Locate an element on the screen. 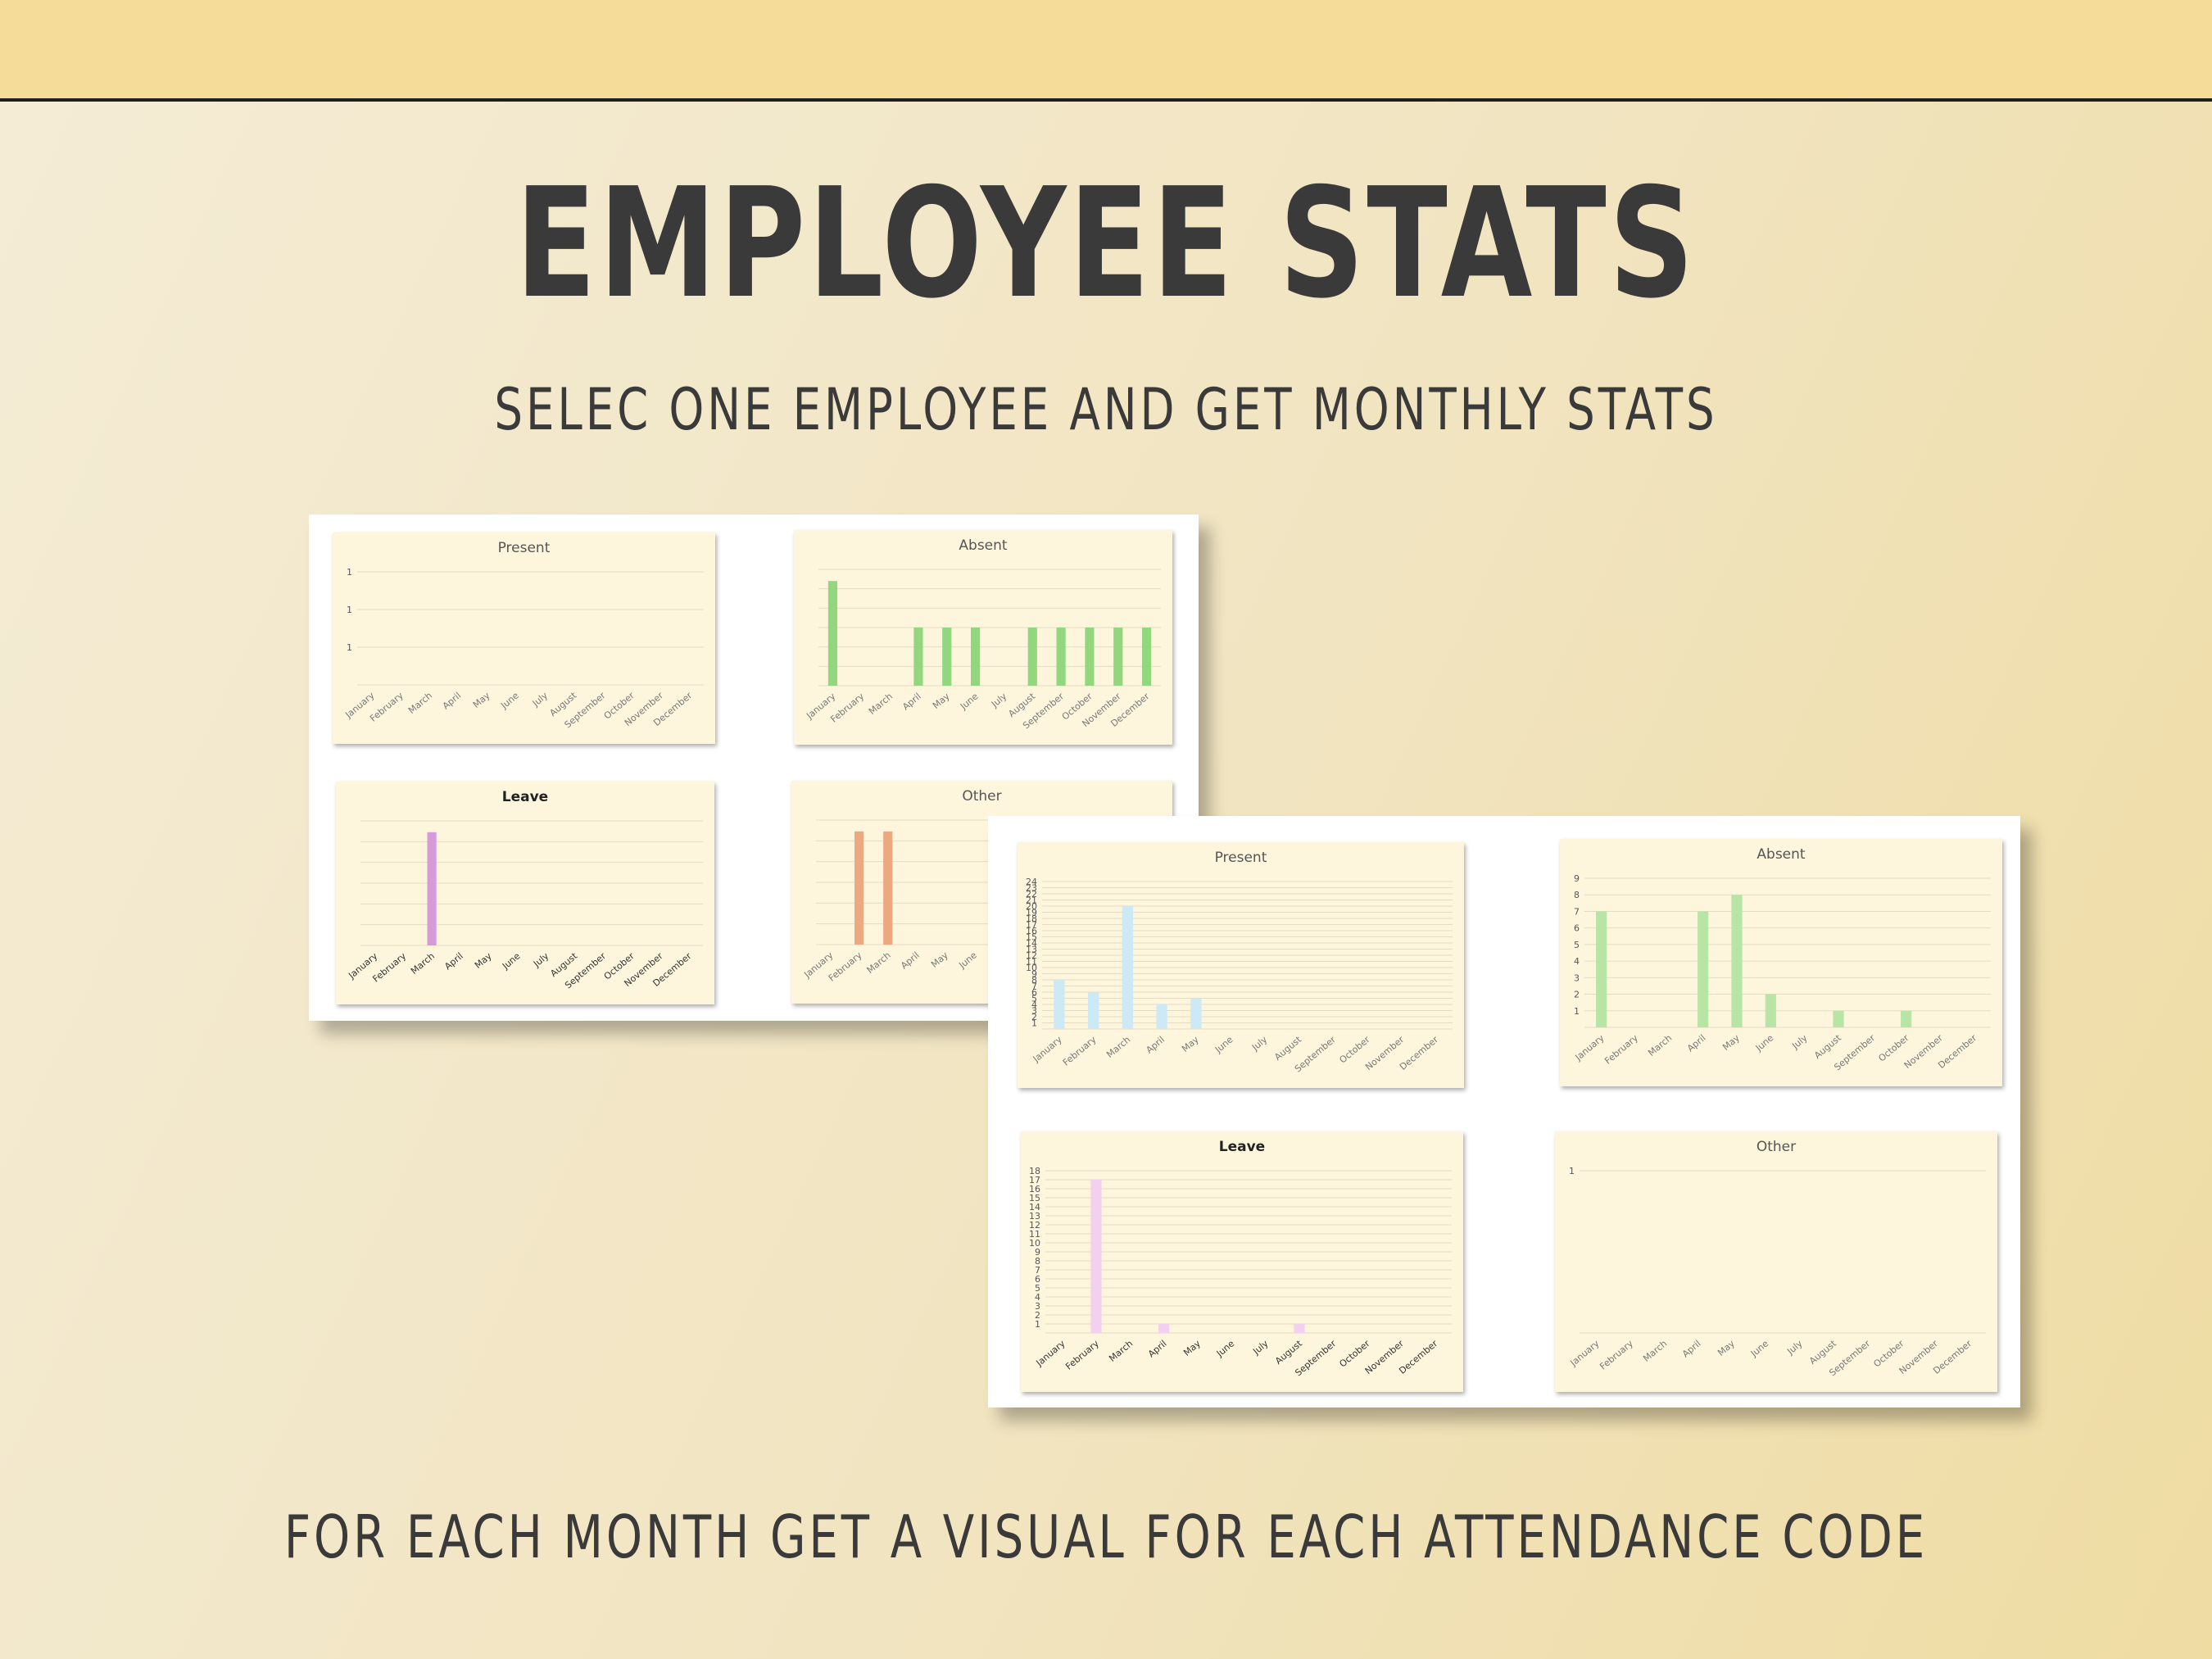  y-tick-label: 22 is located at coordinates (1031, 894).